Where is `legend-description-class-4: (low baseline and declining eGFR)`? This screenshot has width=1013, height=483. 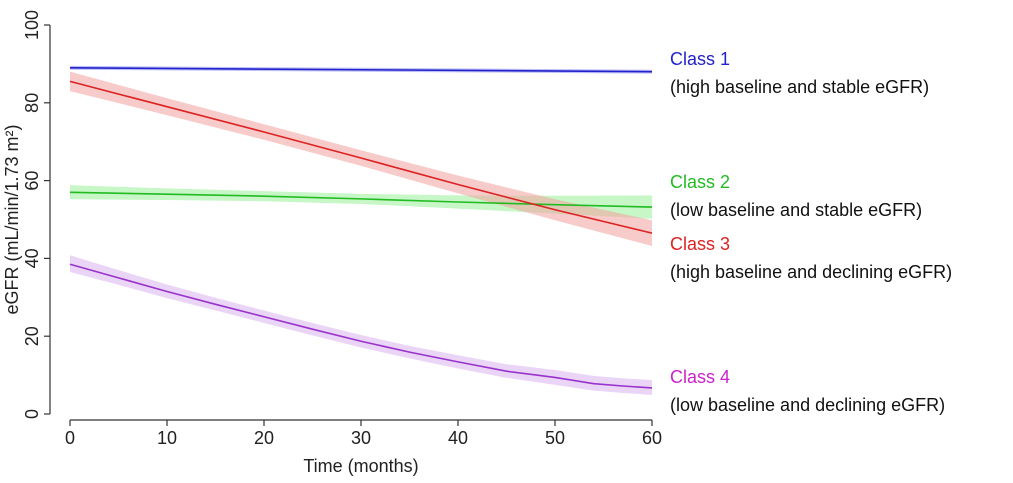
legend-description-class-4: (low baseline and declining eGFR) is located at coordinates (807, 405).